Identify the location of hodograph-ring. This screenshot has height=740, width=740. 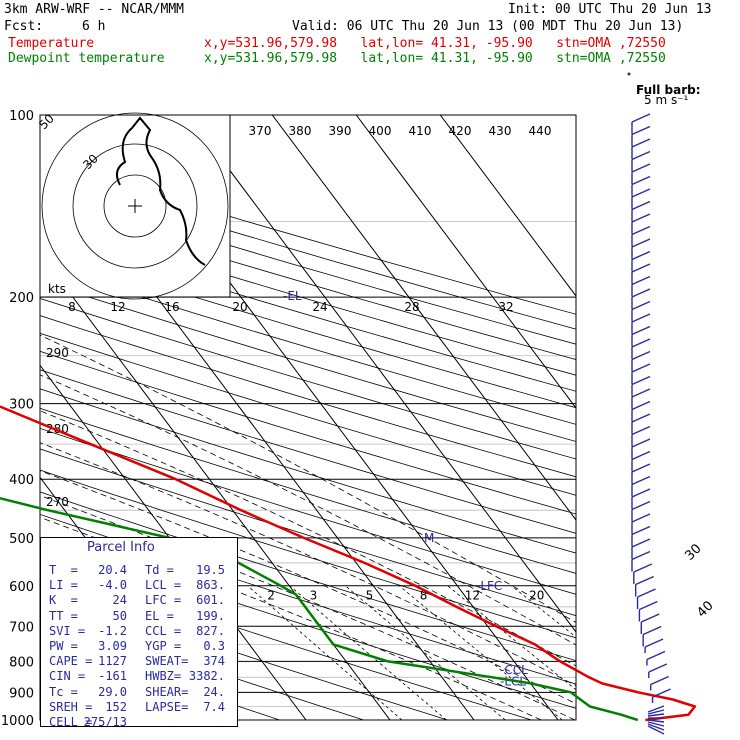
(135, 206).